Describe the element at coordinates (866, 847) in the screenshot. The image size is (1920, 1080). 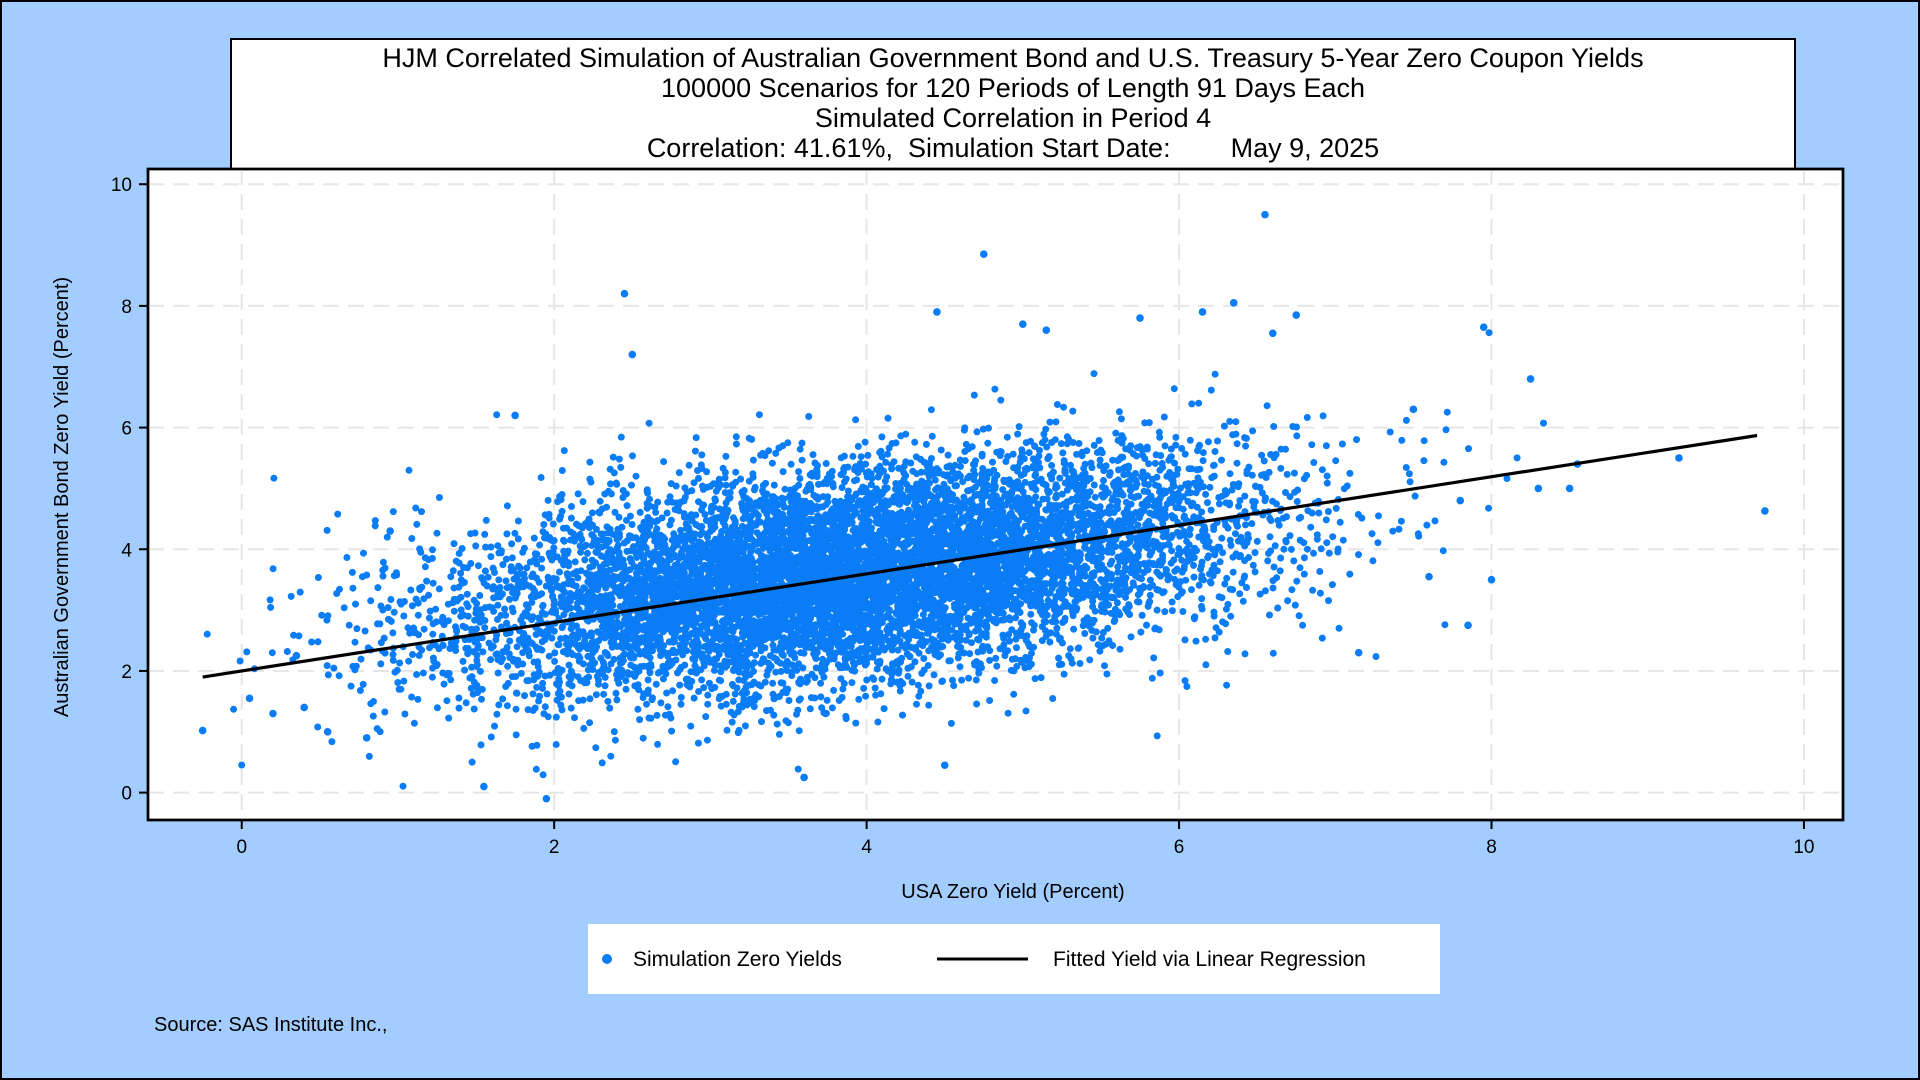
I see `x-tick-label: 4` at that location.